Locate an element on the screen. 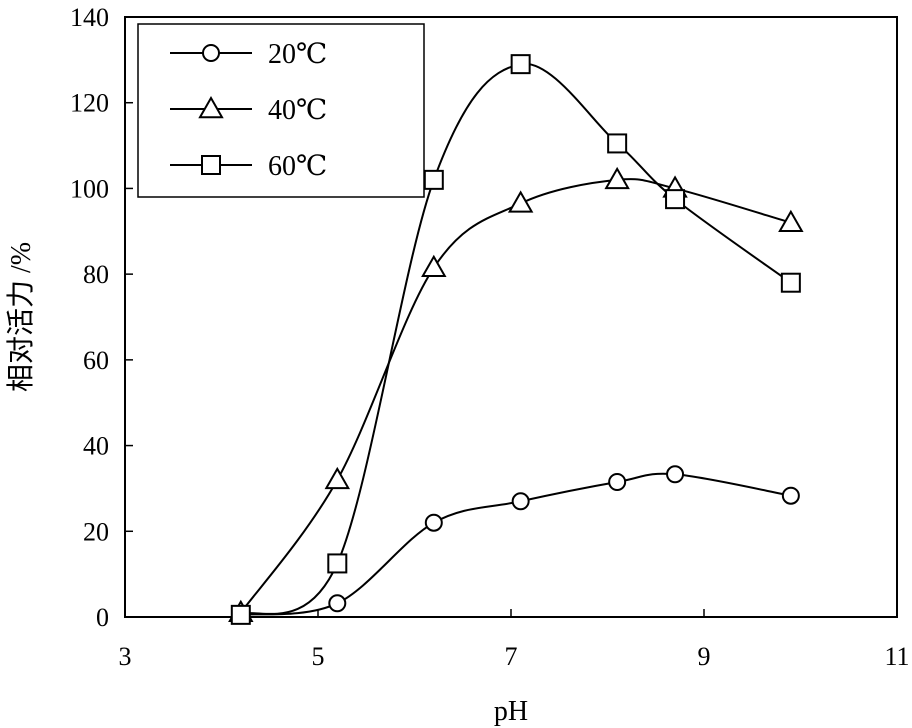 The width and height of the screenshot is (912, 728). y-tick-label: 120 is located at coordinates (89, 103).